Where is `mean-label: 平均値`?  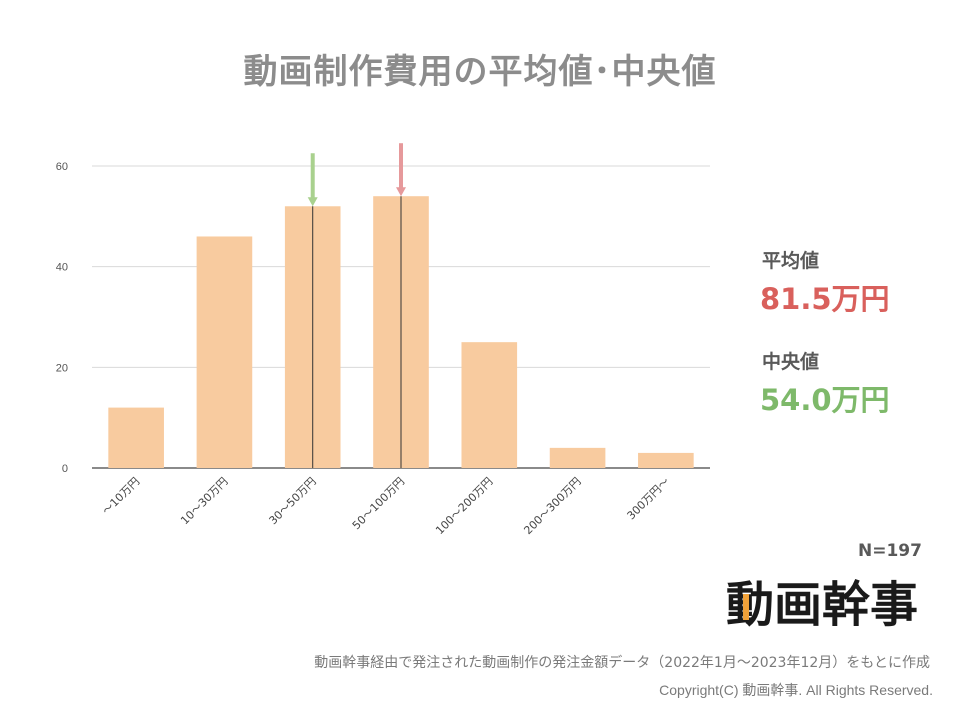
mean-label: 平均値 is located at coordinates (791, 261).